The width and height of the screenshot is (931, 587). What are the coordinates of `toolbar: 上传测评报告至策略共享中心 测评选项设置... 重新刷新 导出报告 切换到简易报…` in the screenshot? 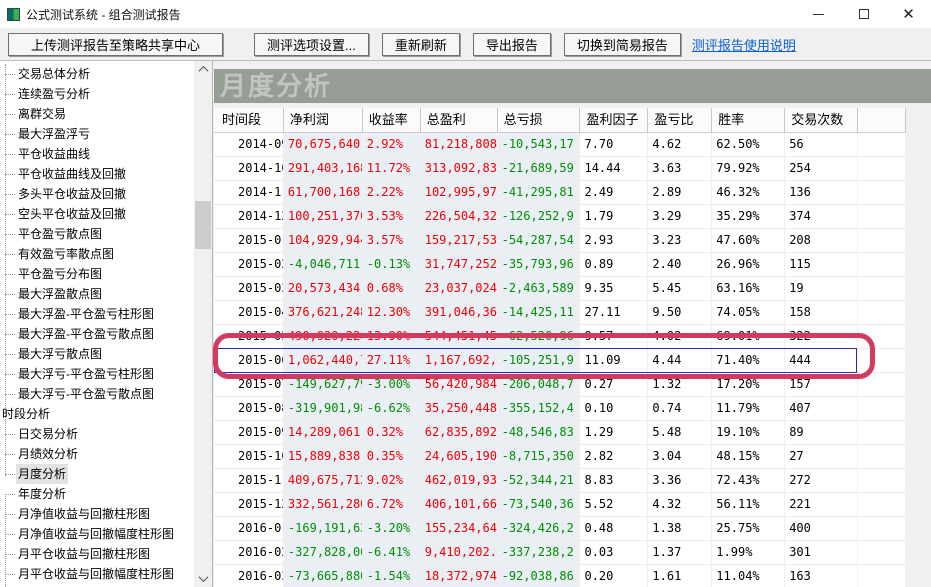 It's located at (465, 44).